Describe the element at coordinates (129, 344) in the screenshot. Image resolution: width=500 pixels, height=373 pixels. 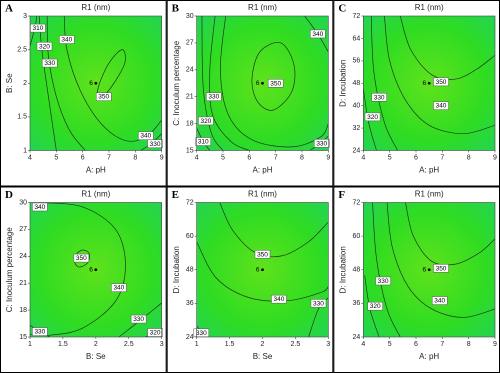
I see `x-tick-label: 2.5` at that location.